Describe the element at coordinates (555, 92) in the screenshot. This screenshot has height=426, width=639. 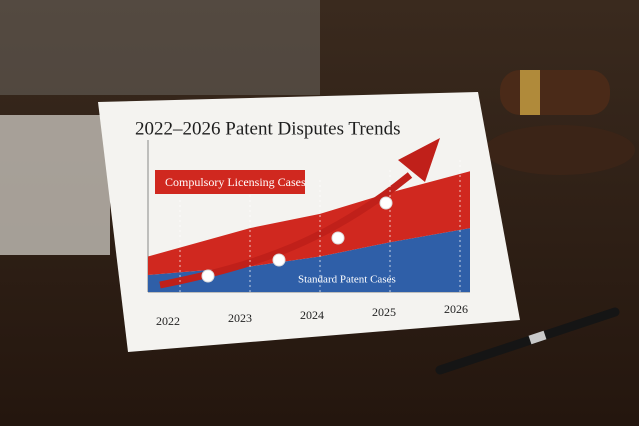
I see `gavel-head` at that location.